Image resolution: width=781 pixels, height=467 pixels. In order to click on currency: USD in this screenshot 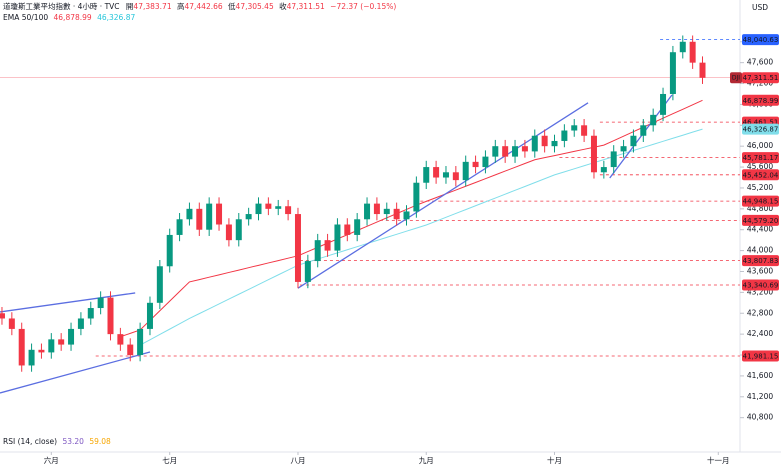, I will do `click(760, 7)`.